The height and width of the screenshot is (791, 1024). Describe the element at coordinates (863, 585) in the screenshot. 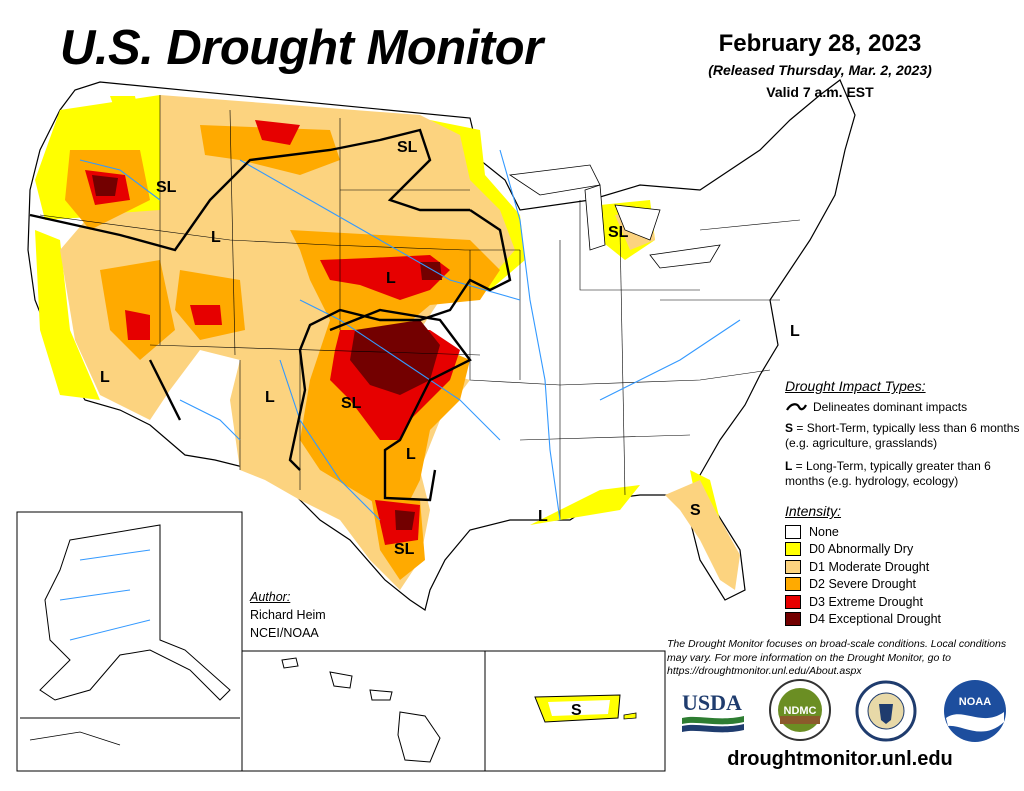

I see `intensity-item: D2 Severe Drought` at that location.